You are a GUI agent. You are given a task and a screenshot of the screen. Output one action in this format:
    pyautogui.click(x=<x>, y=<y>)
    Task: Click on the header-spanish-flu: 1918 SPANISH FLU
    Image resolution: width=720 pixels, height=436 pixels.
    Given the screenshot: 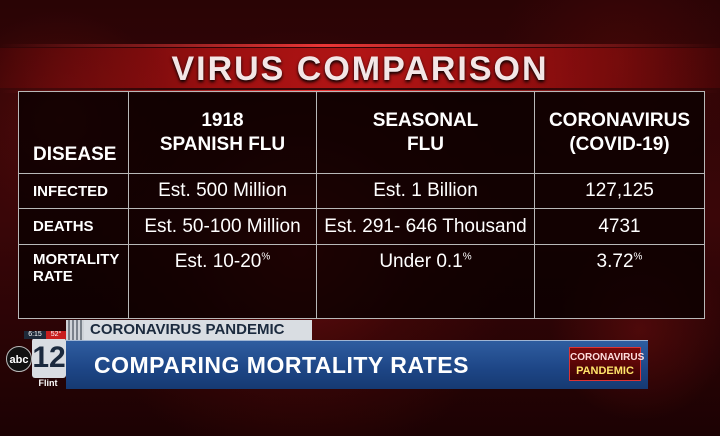 What is the action you would take?
    pyautogui.click(x=222, y=132)
    